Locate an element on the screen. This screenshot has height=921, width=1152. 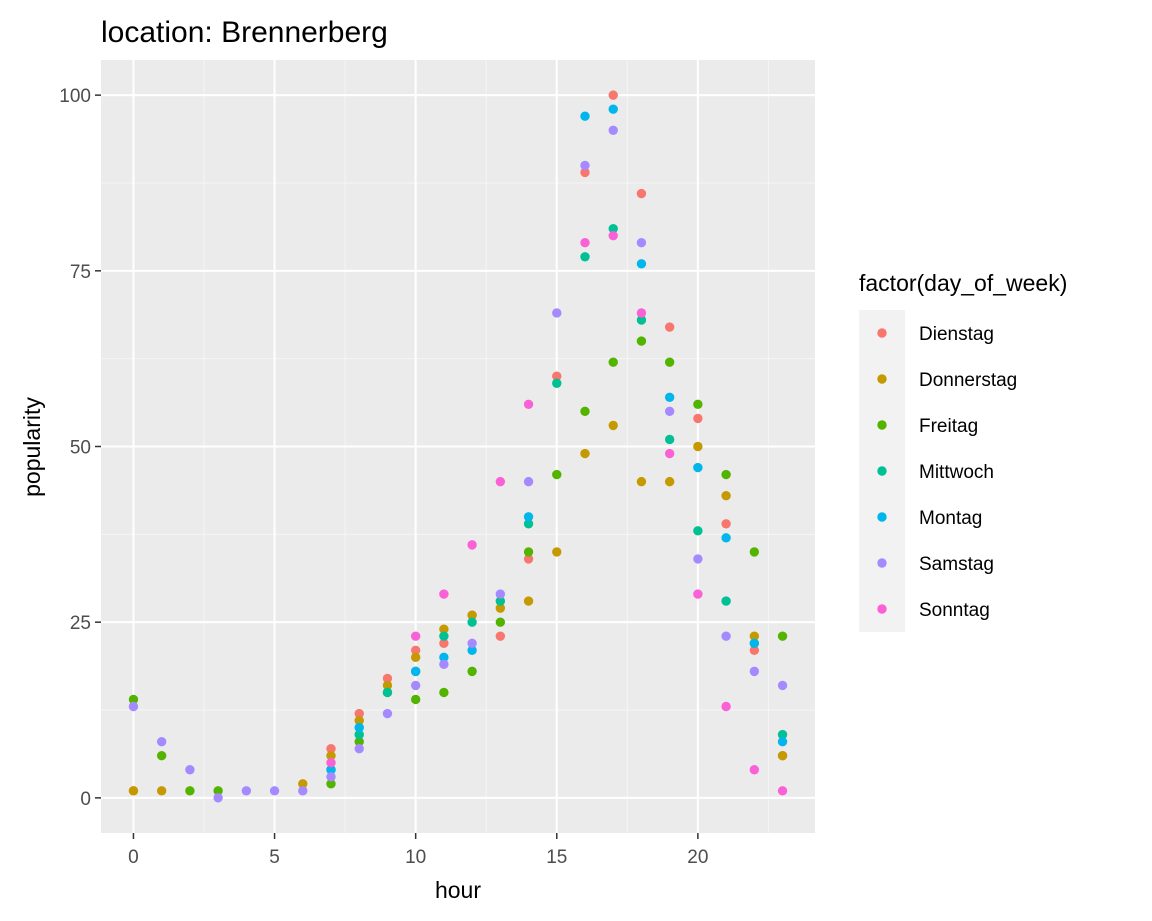
x-tick-label: 10 is located at coordinates (415, 857).